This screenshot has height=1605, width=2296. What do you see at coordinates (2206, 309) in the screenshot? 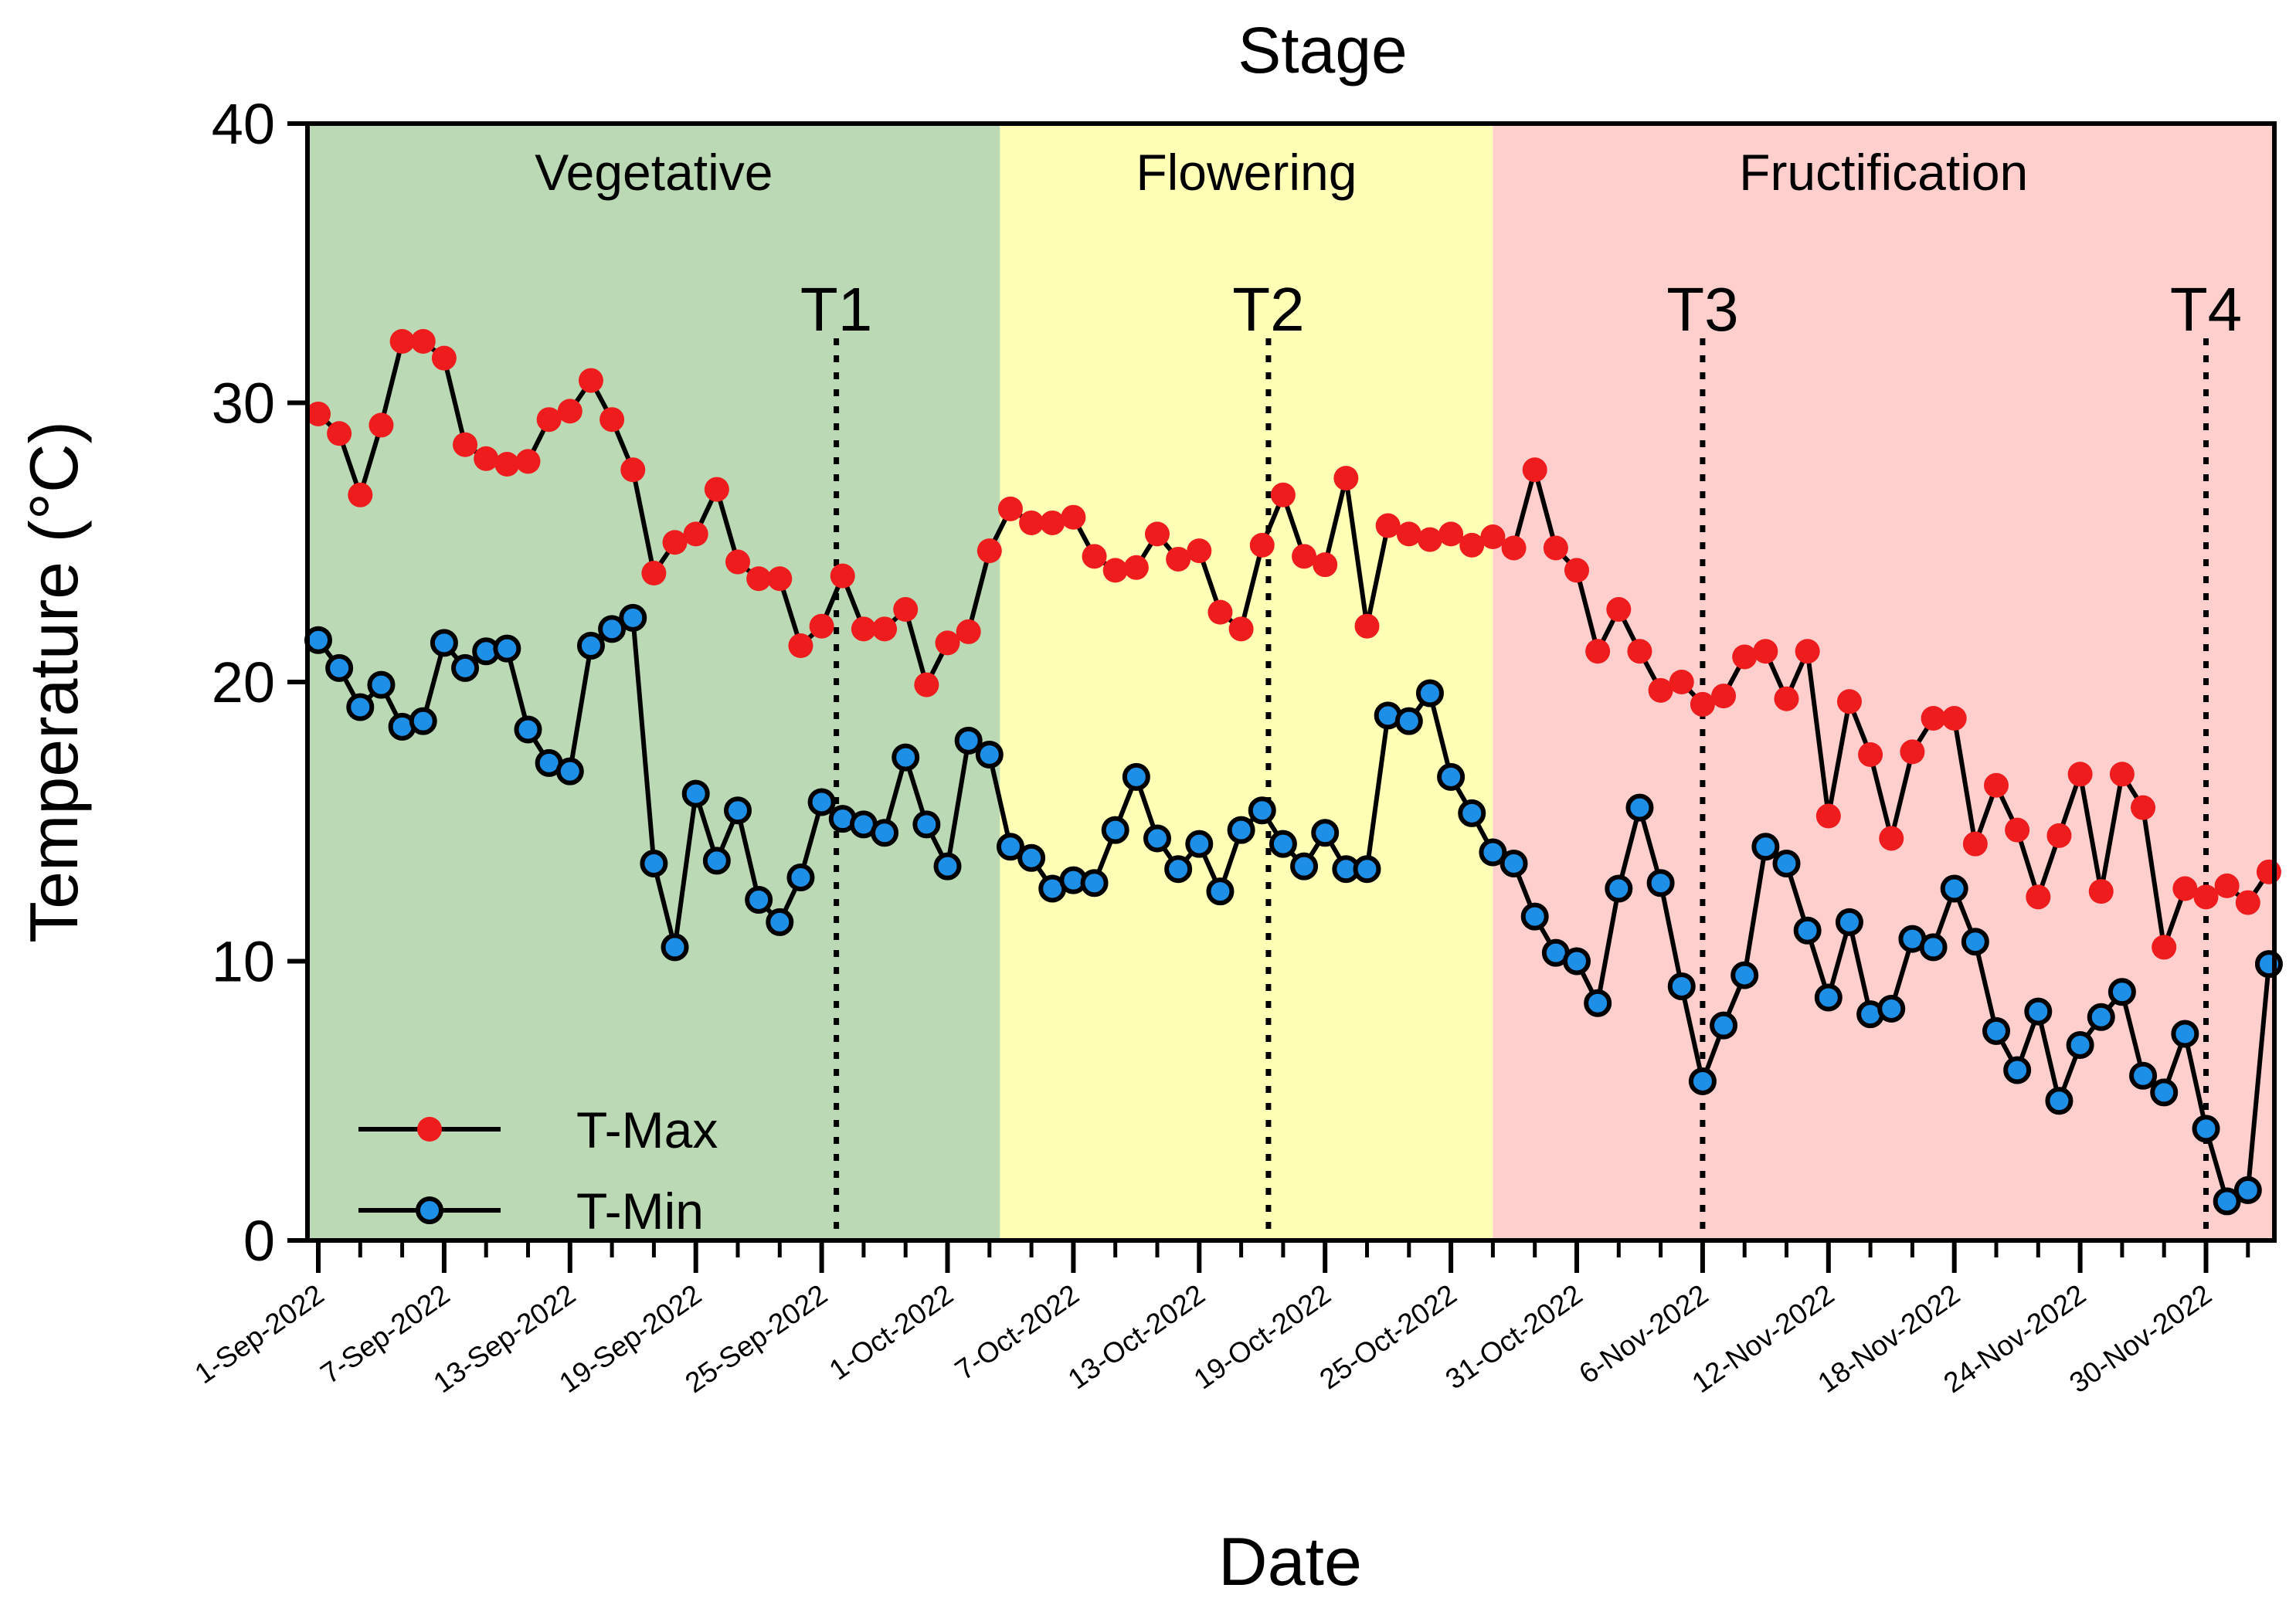
I see `marker-label-t4: T4` at bounding box center [2206, 309].